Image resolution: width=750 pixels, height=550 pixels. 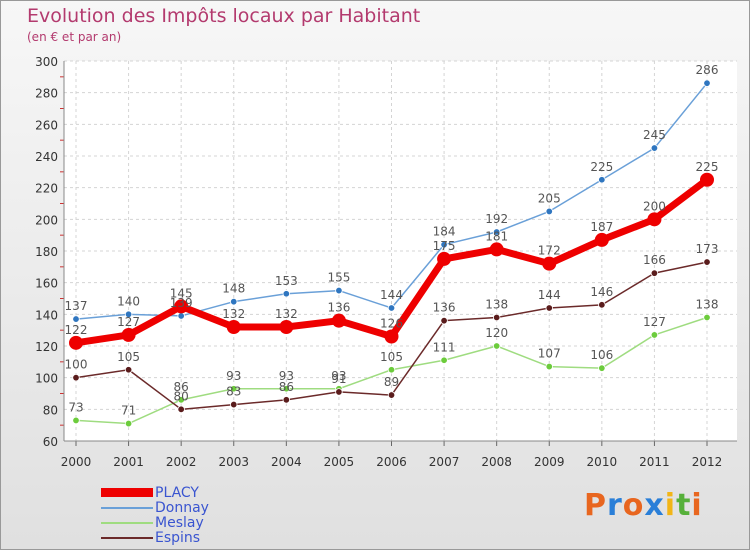 What do you see at coordinates (286, 462) in the screenshot?
I see `x-tick-label: 2004` at bounding box center [286, 462].